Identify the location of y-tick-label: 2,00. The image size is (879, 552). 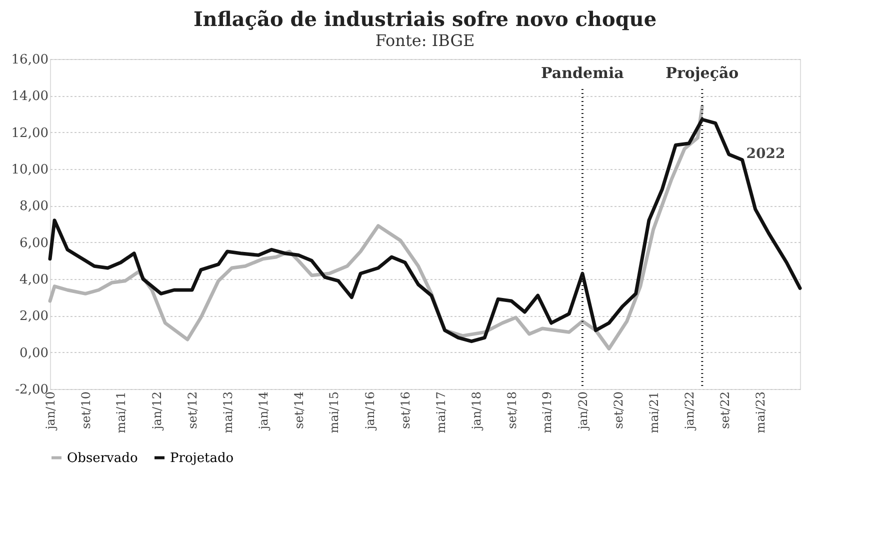
(34, 316).